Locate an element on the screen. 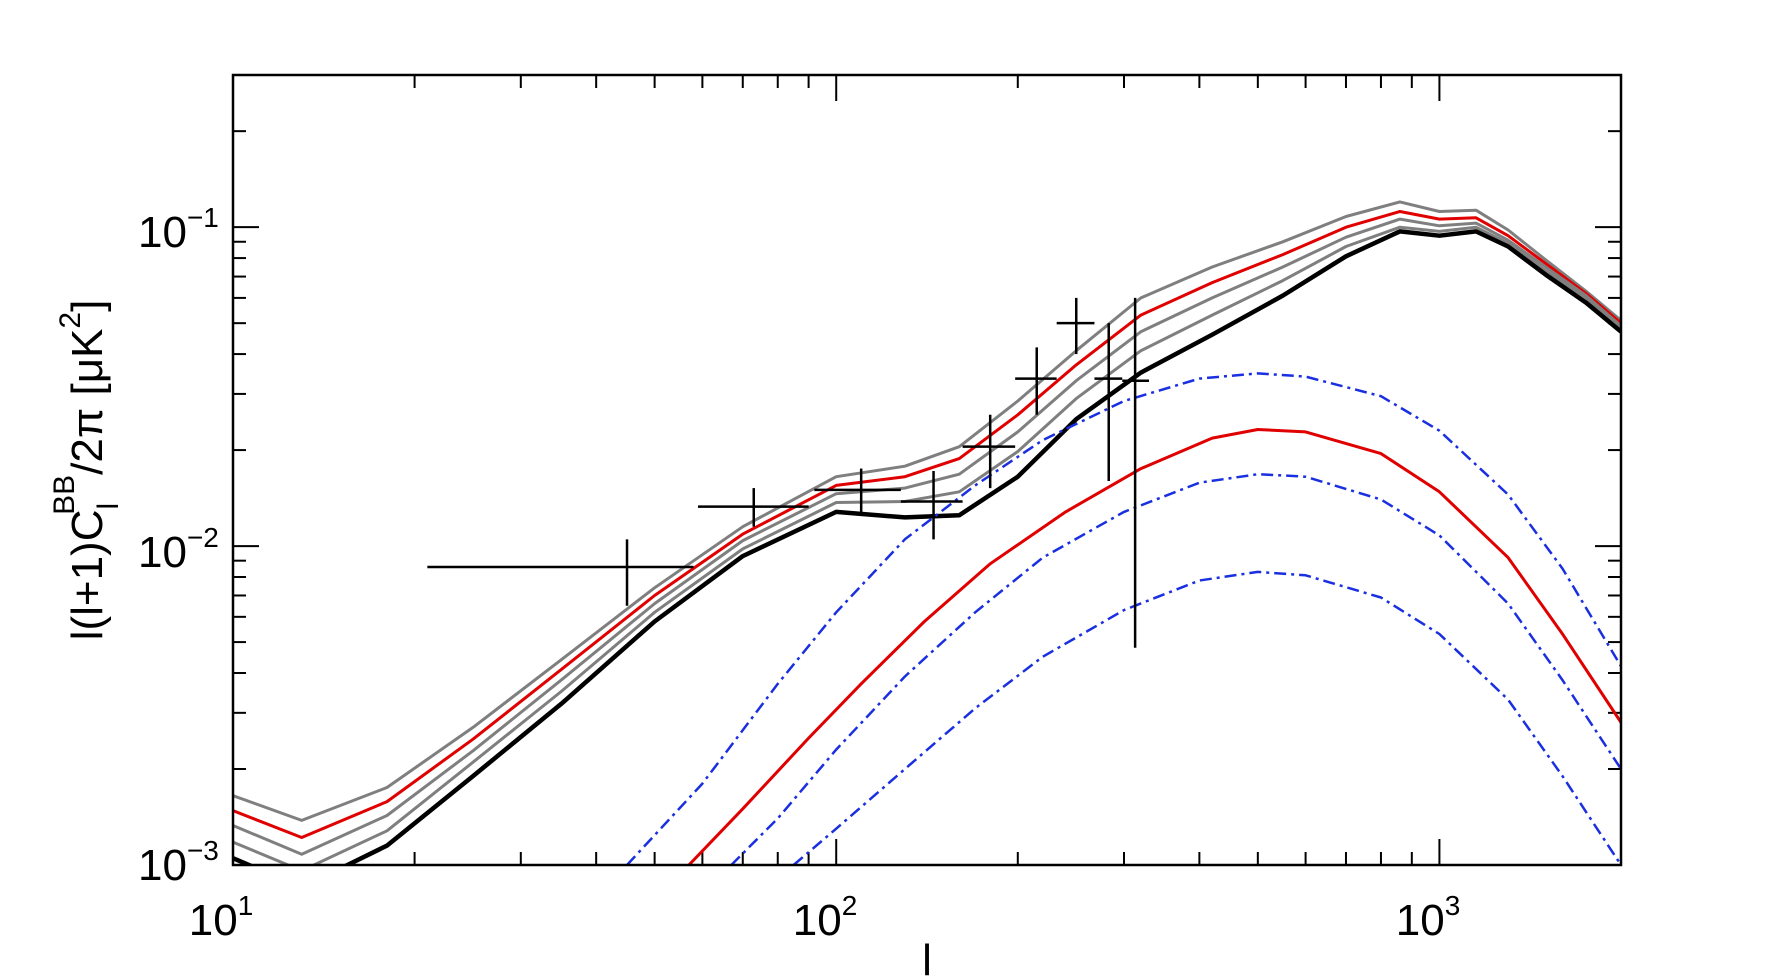 Image resolution: width=1770 pixels, height=979 pixels. error-bars is located at coordinates (788, 472).